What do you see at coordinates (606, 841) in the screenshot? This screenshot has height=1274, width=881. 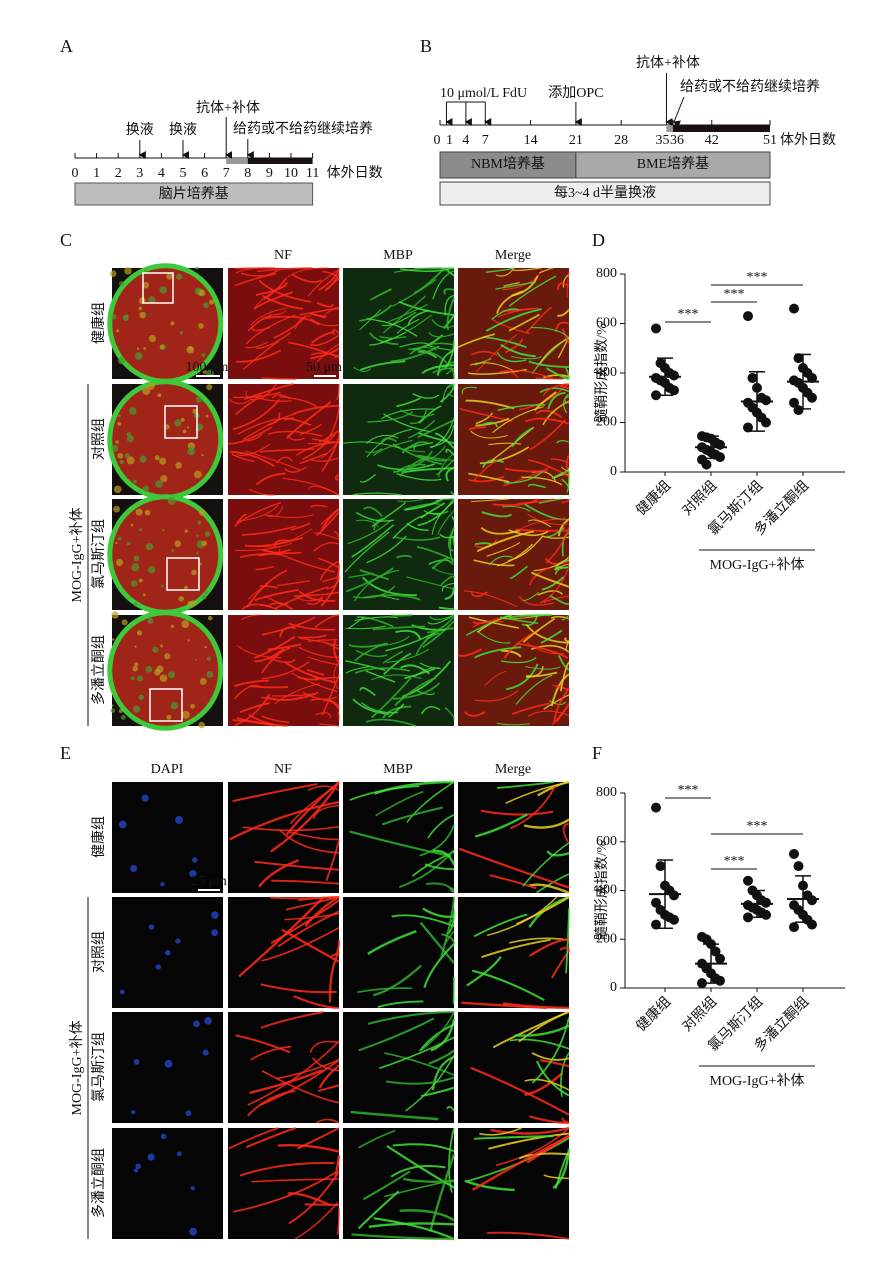 I see `y-tick-label: 600` at bounding box center [606, 841].